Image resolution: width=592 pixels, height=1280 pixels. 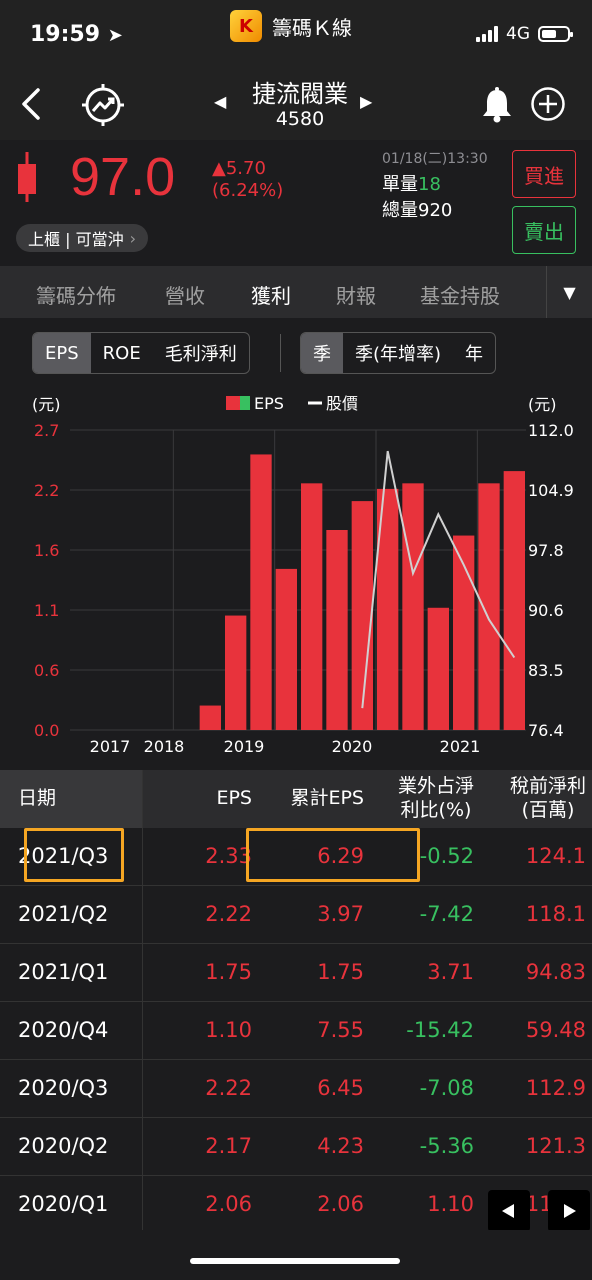 What do you see at coordinates (546, 610) in the screenshot?
I see `y-right-tick: 90.6` at bounding box center [546, 610].